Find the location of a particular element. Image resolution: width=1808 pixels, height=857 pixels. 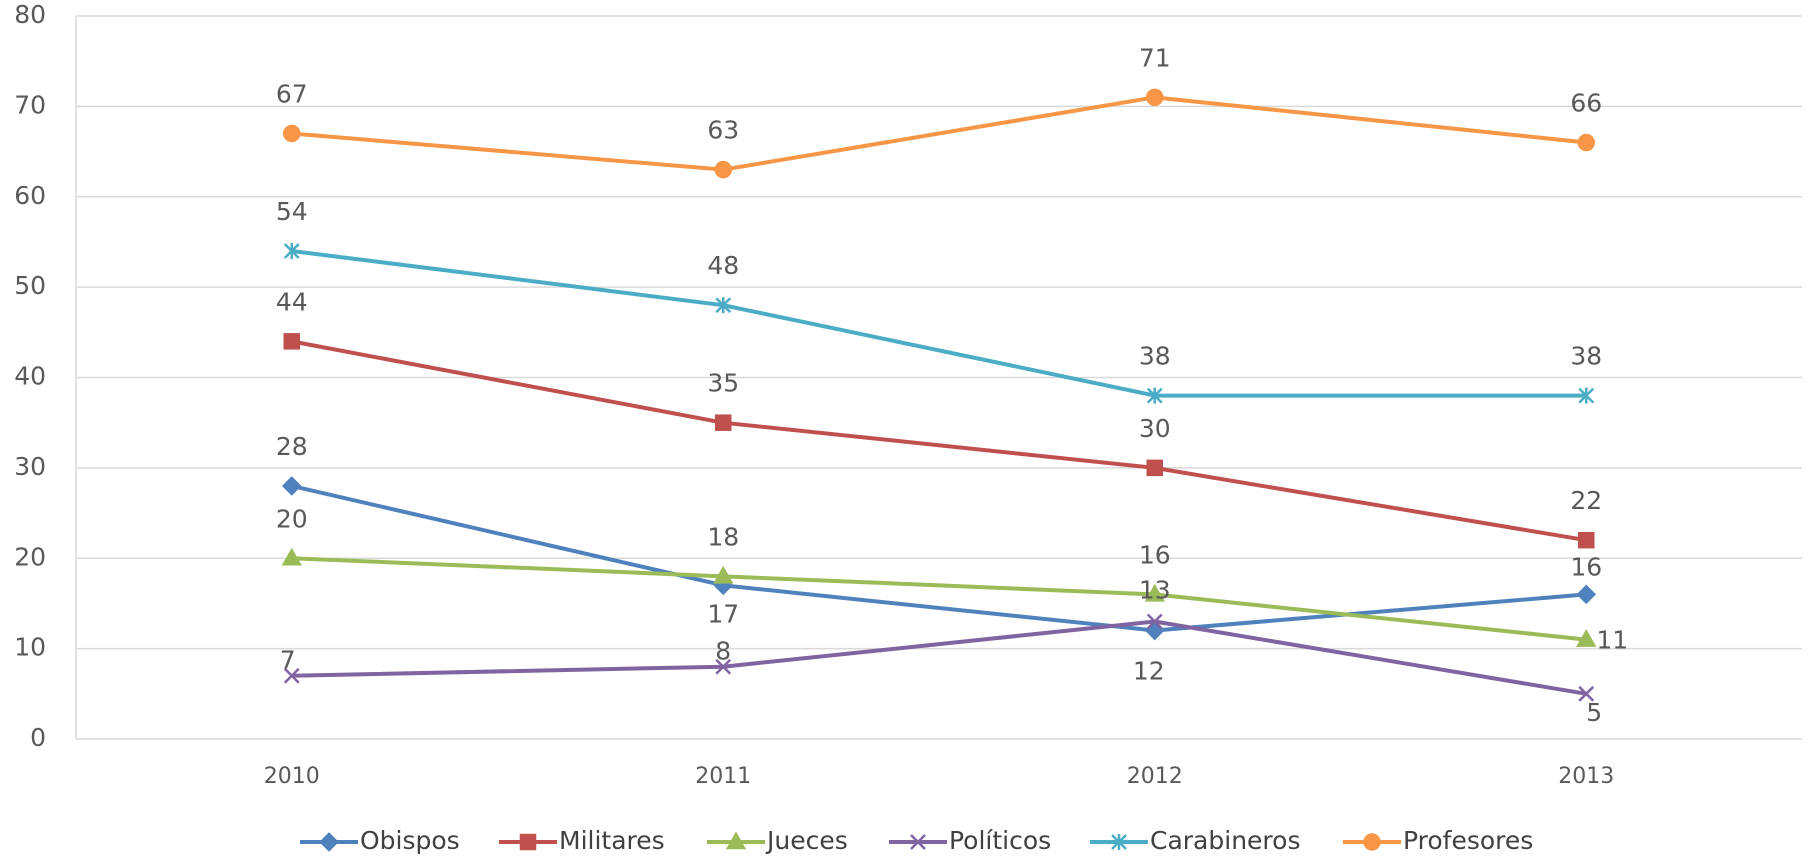

y-tick-label: 20 is located at coordinates (30, 556).